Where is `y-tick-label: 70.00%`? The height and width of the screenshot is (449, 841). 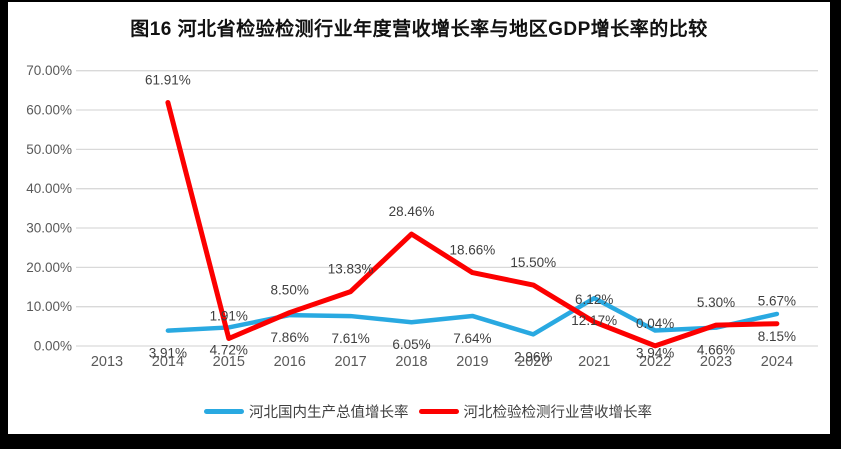 y-tick-label: 70.00% is located at coordinates (49, 70).